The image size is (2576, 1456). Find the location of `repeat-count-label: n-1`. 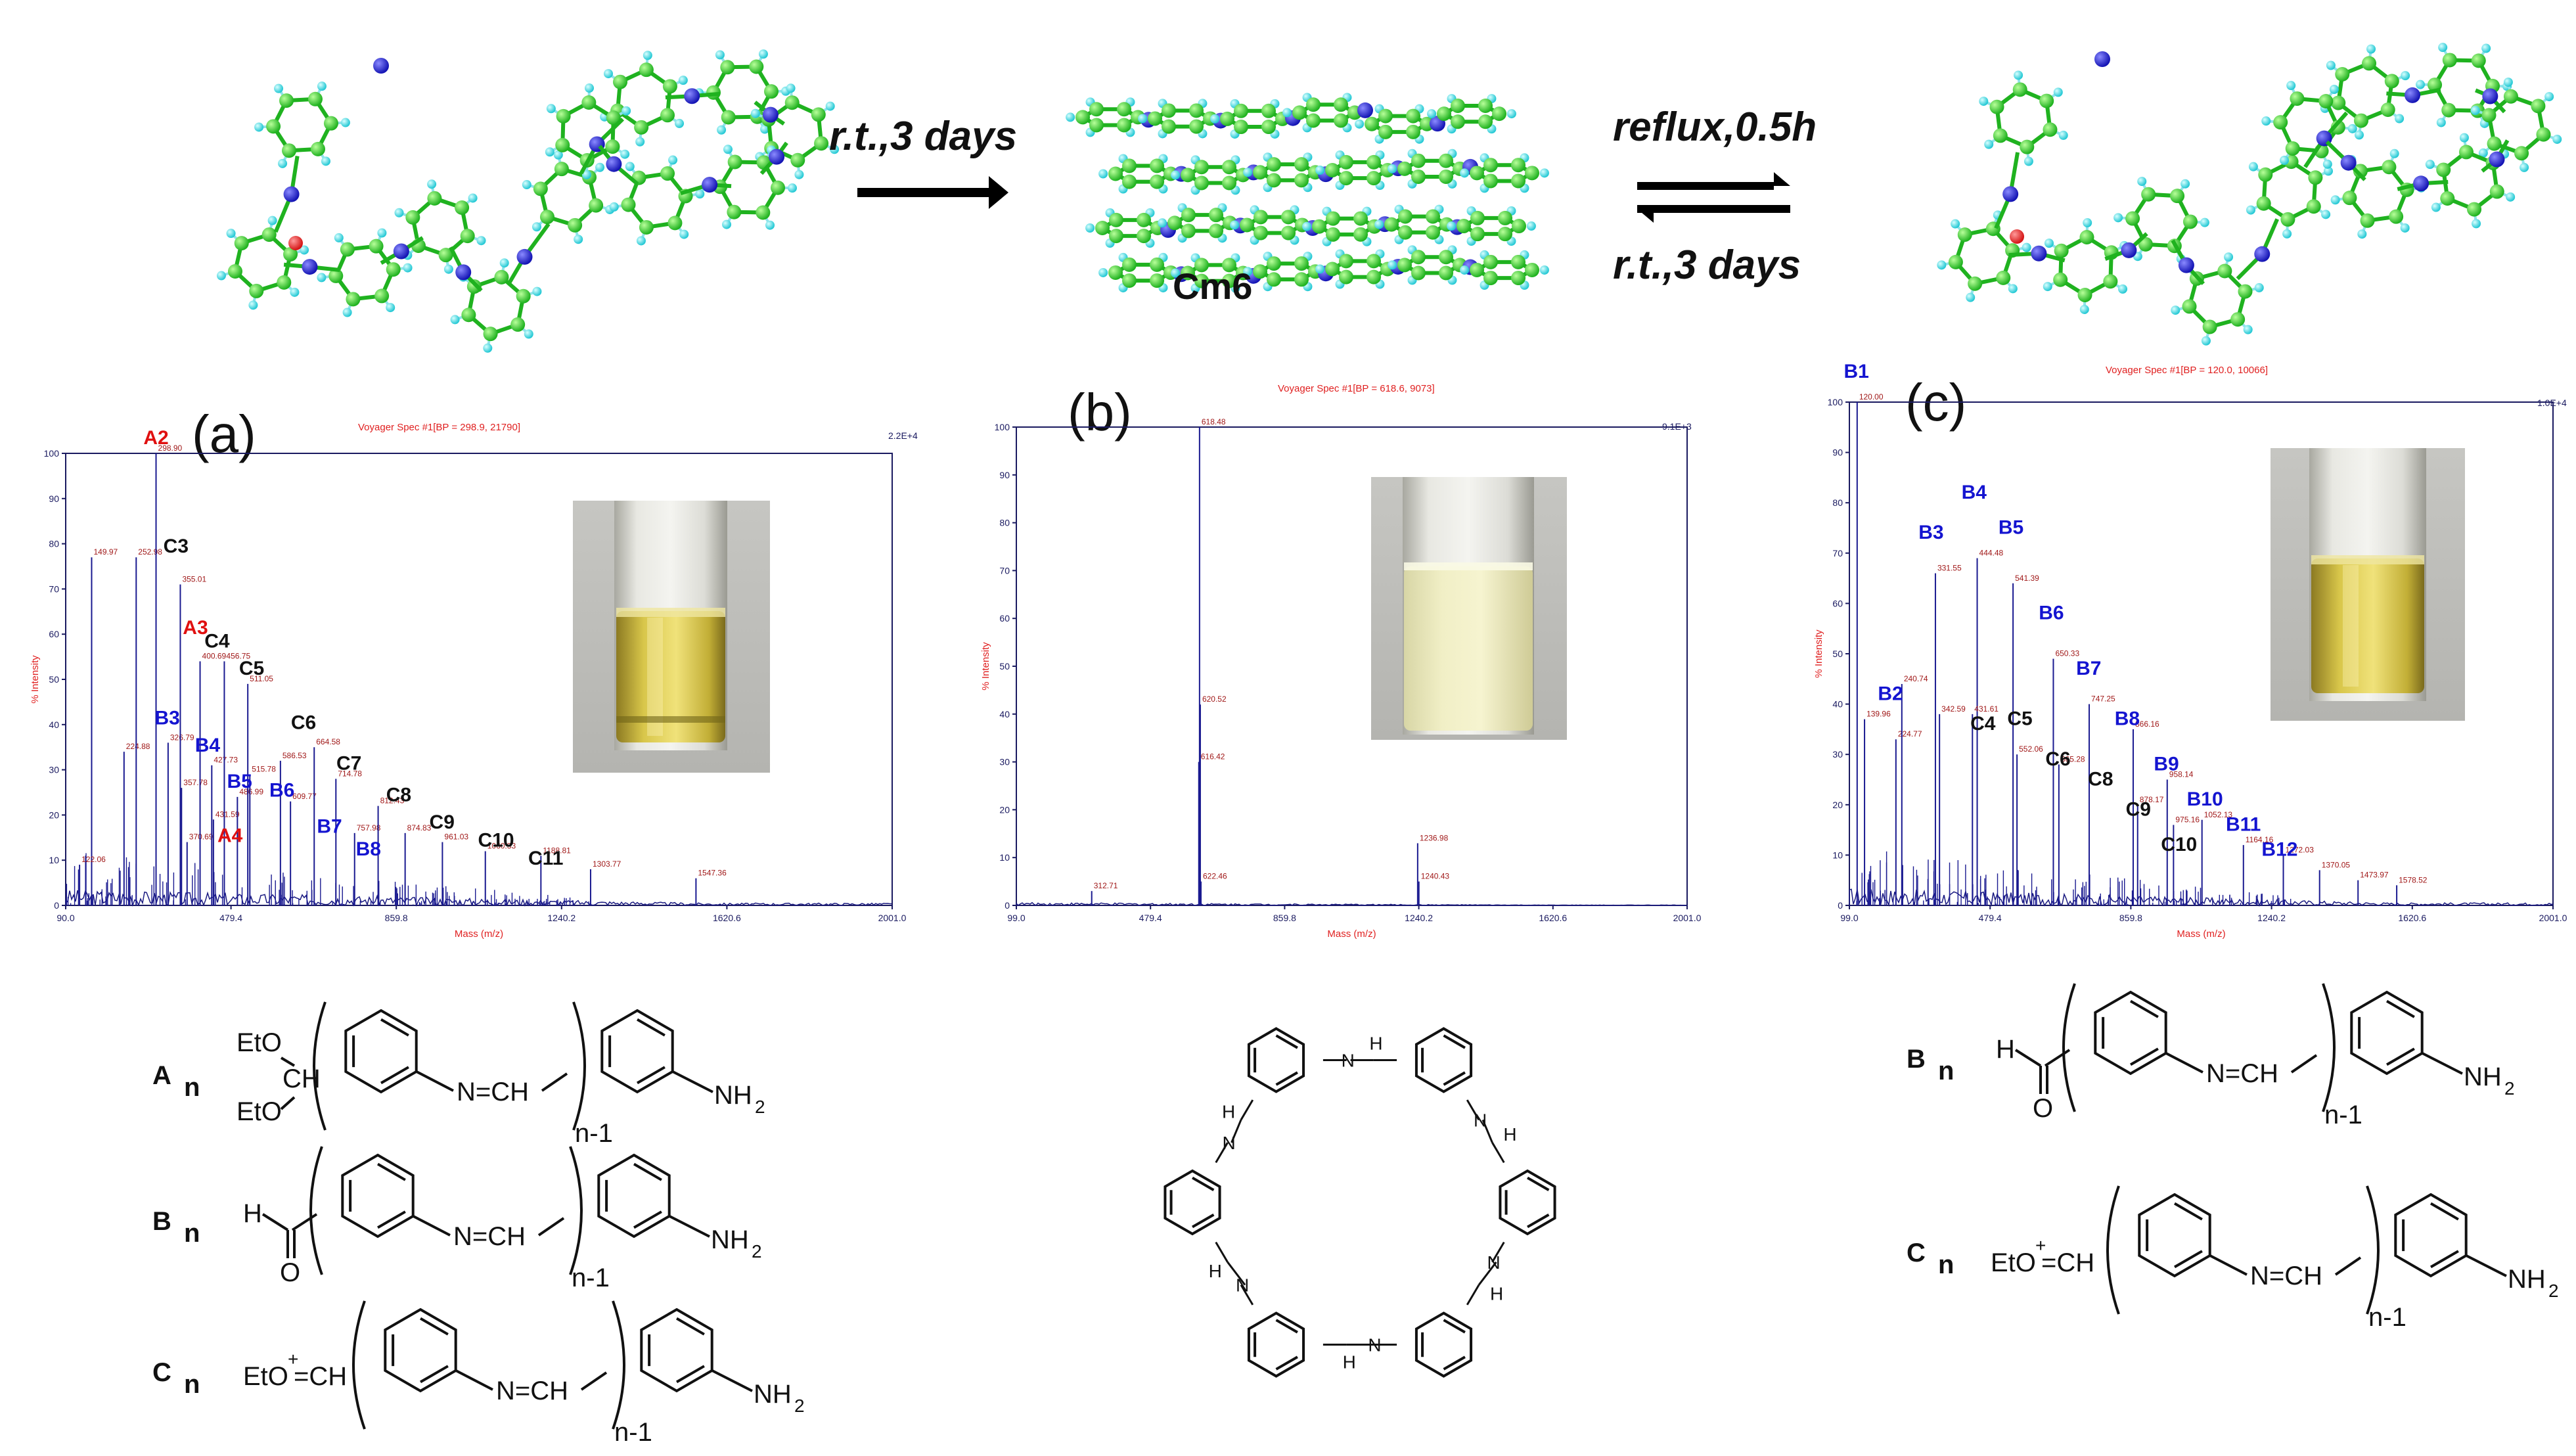

repeat-count-label: n-1 is located at coordinates (591, 1277).